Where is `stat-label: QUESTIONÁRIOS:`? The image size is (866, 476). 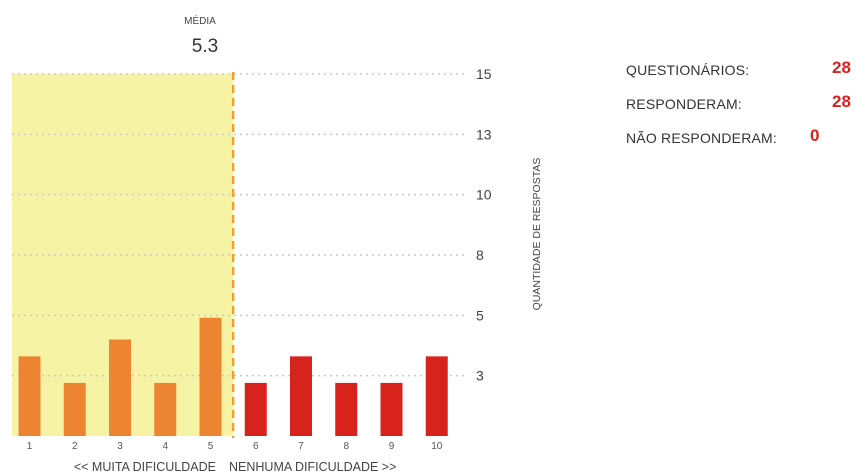 stat-label: QUESTIONÁRIOS: is located at coordinates (688, 70).